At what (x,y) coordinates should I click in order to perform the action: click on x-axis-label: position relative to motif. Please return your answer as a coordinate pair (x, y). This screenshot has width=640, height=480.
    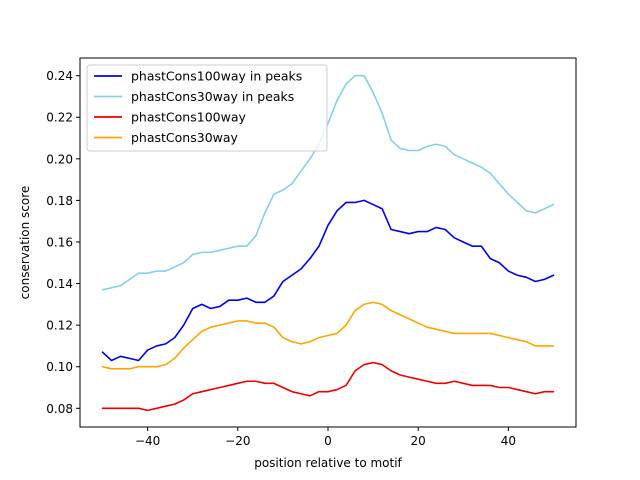
    Looking at the image, I should click on (328, 463).